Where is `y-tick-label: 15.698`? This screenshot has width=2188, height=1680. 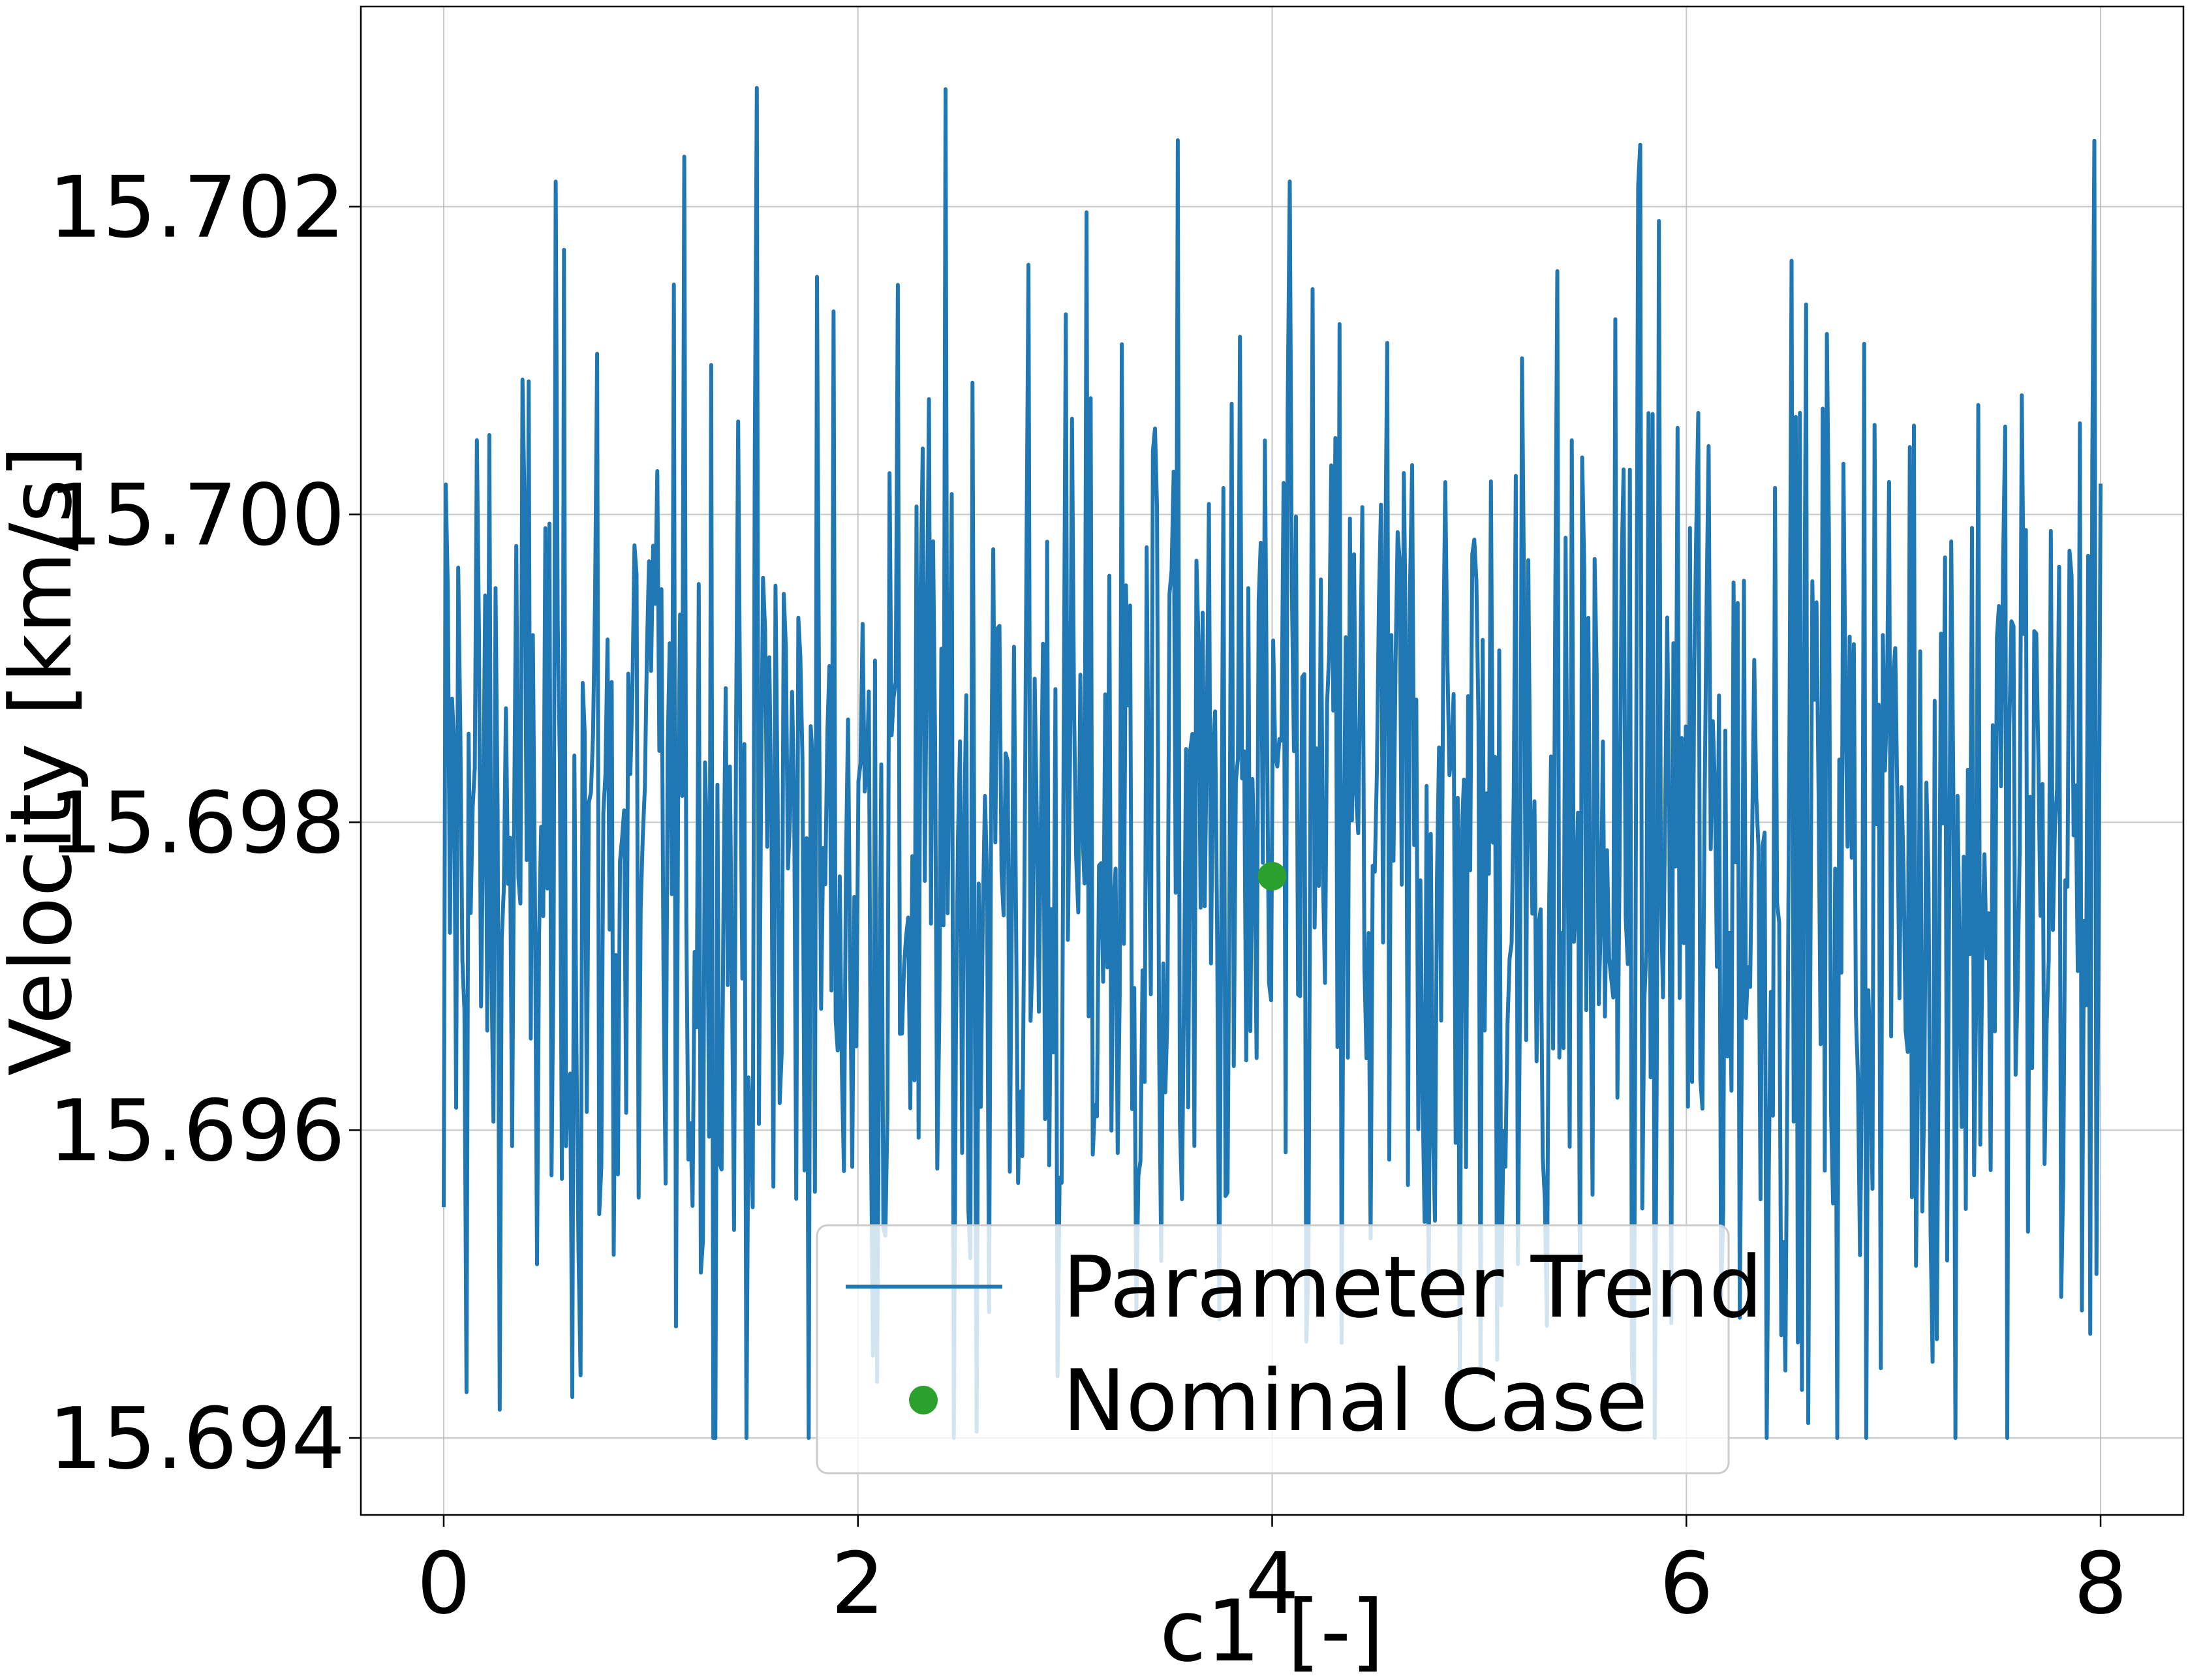 y-tick-label: 15.698 is located at coordinates (197, 823).